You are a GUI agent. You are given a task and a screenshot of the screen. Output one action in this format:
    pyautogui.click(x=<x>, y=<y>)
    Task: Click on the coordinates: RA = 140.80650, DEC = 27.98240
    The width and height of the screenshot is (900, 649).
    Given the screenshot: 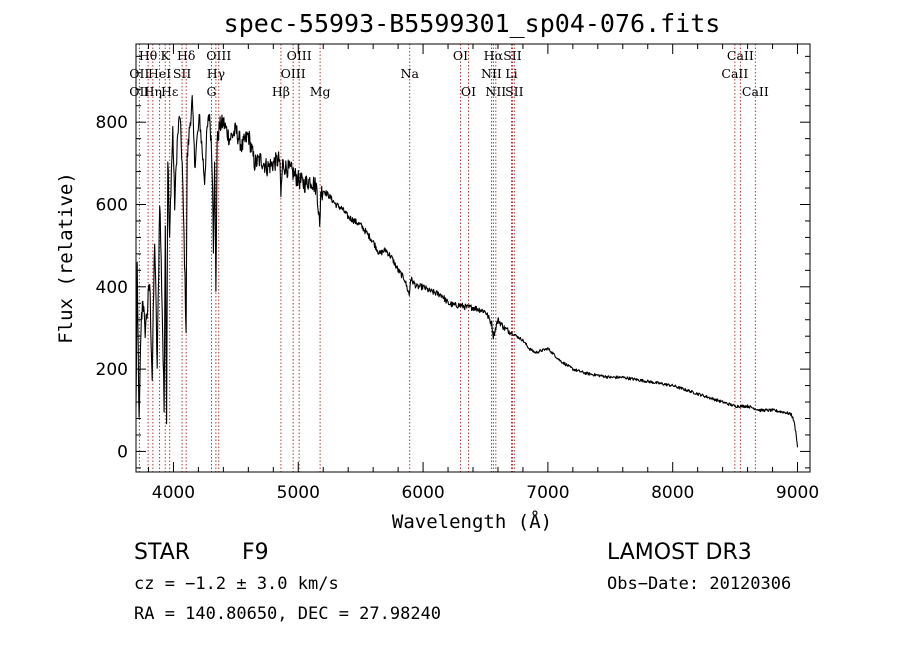 What is the action you would take?
    pyautogui.click(x=287, y=614)
    